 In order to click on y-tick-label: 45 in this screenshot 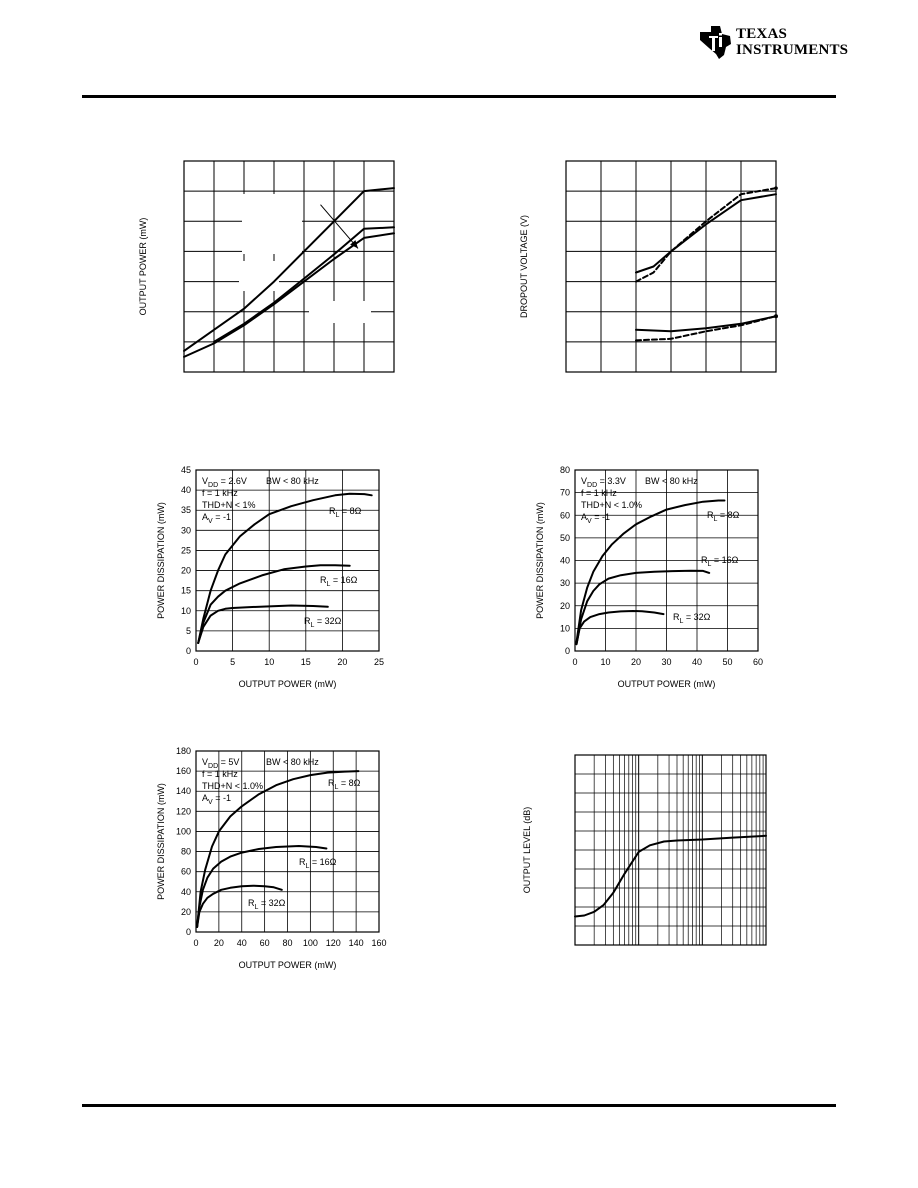, I will do `click(186, 470)`.